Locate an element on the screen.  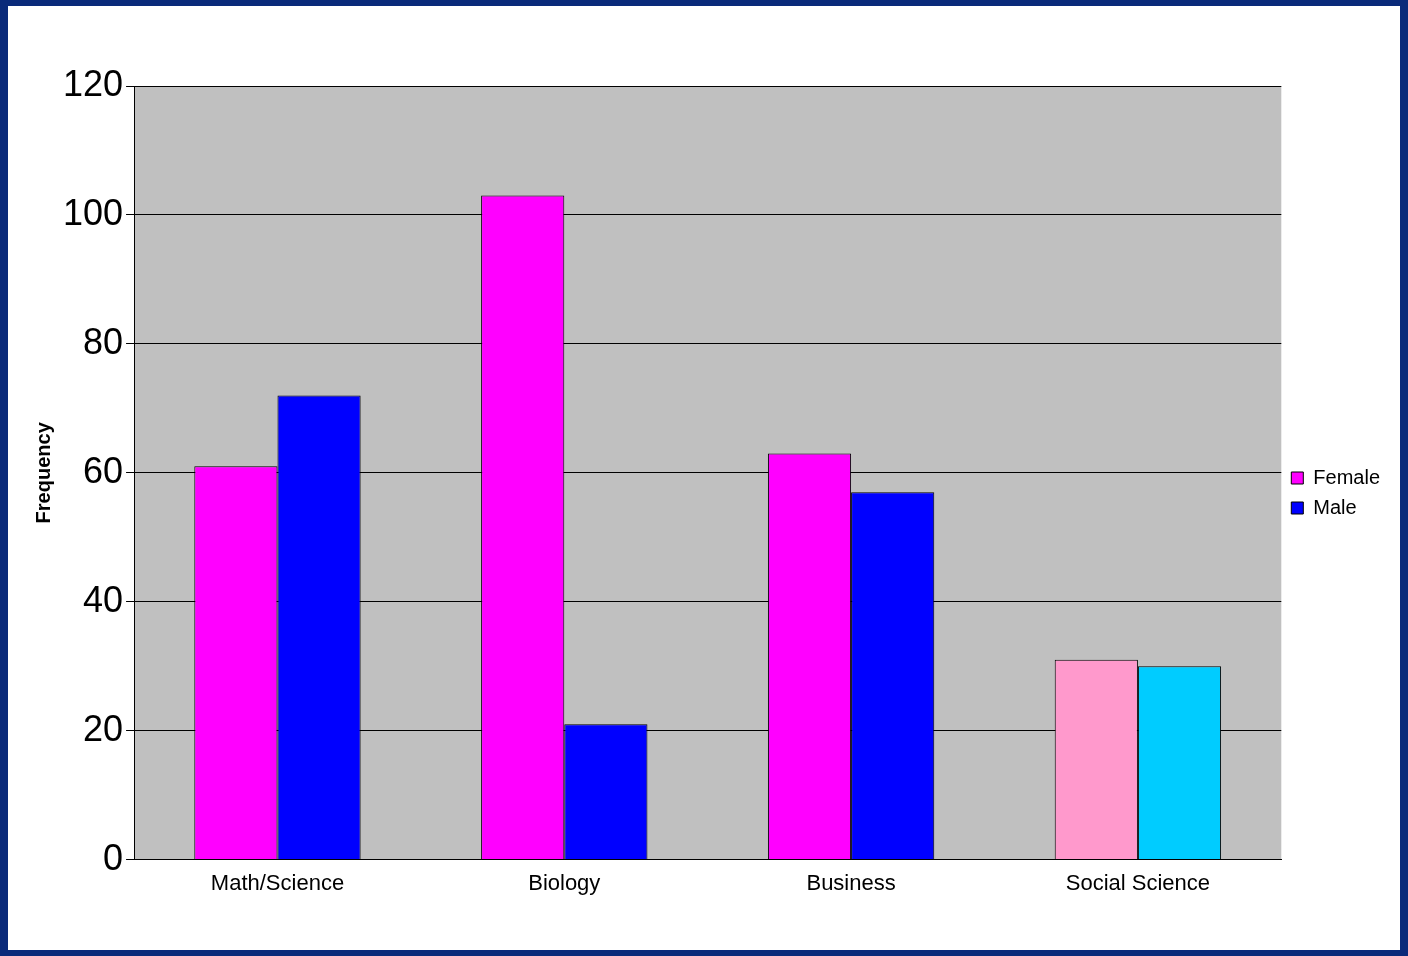
y-tick-label: 40 is located at coordinates (103, 599).